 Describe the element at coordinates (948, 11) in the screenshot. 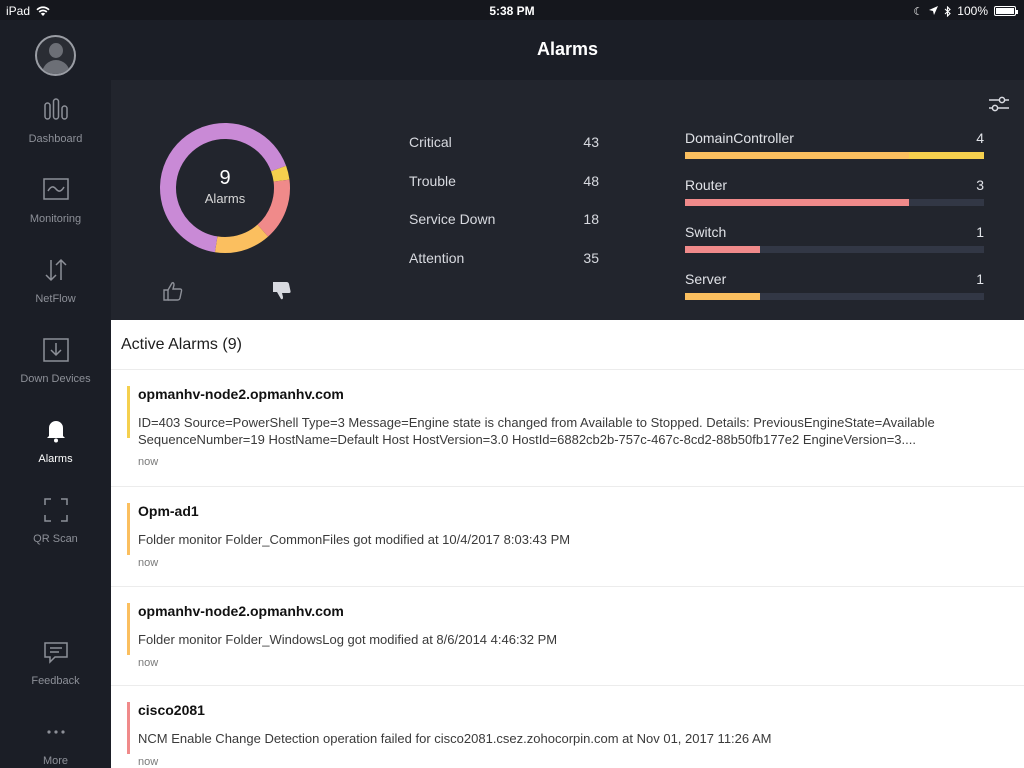

I see `bluetooth-icon` at that location.